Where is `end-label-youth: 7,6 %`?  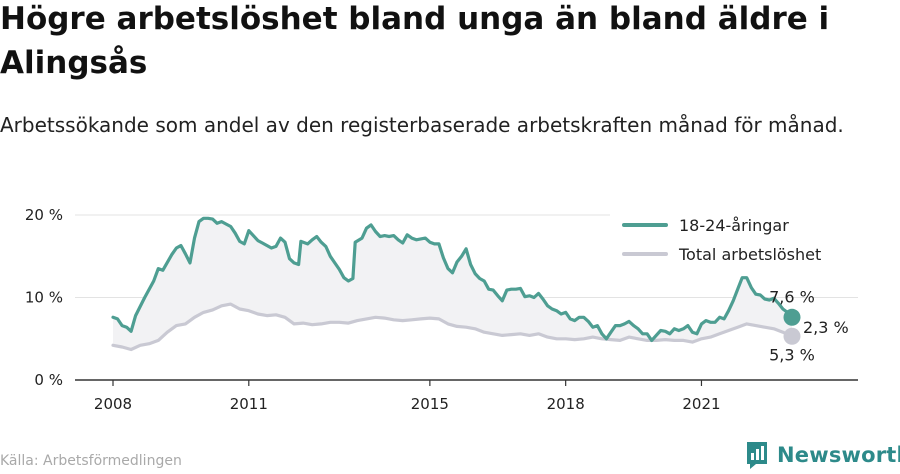 end-label-youth: 7,6 % is located at coordinates (792, 296).